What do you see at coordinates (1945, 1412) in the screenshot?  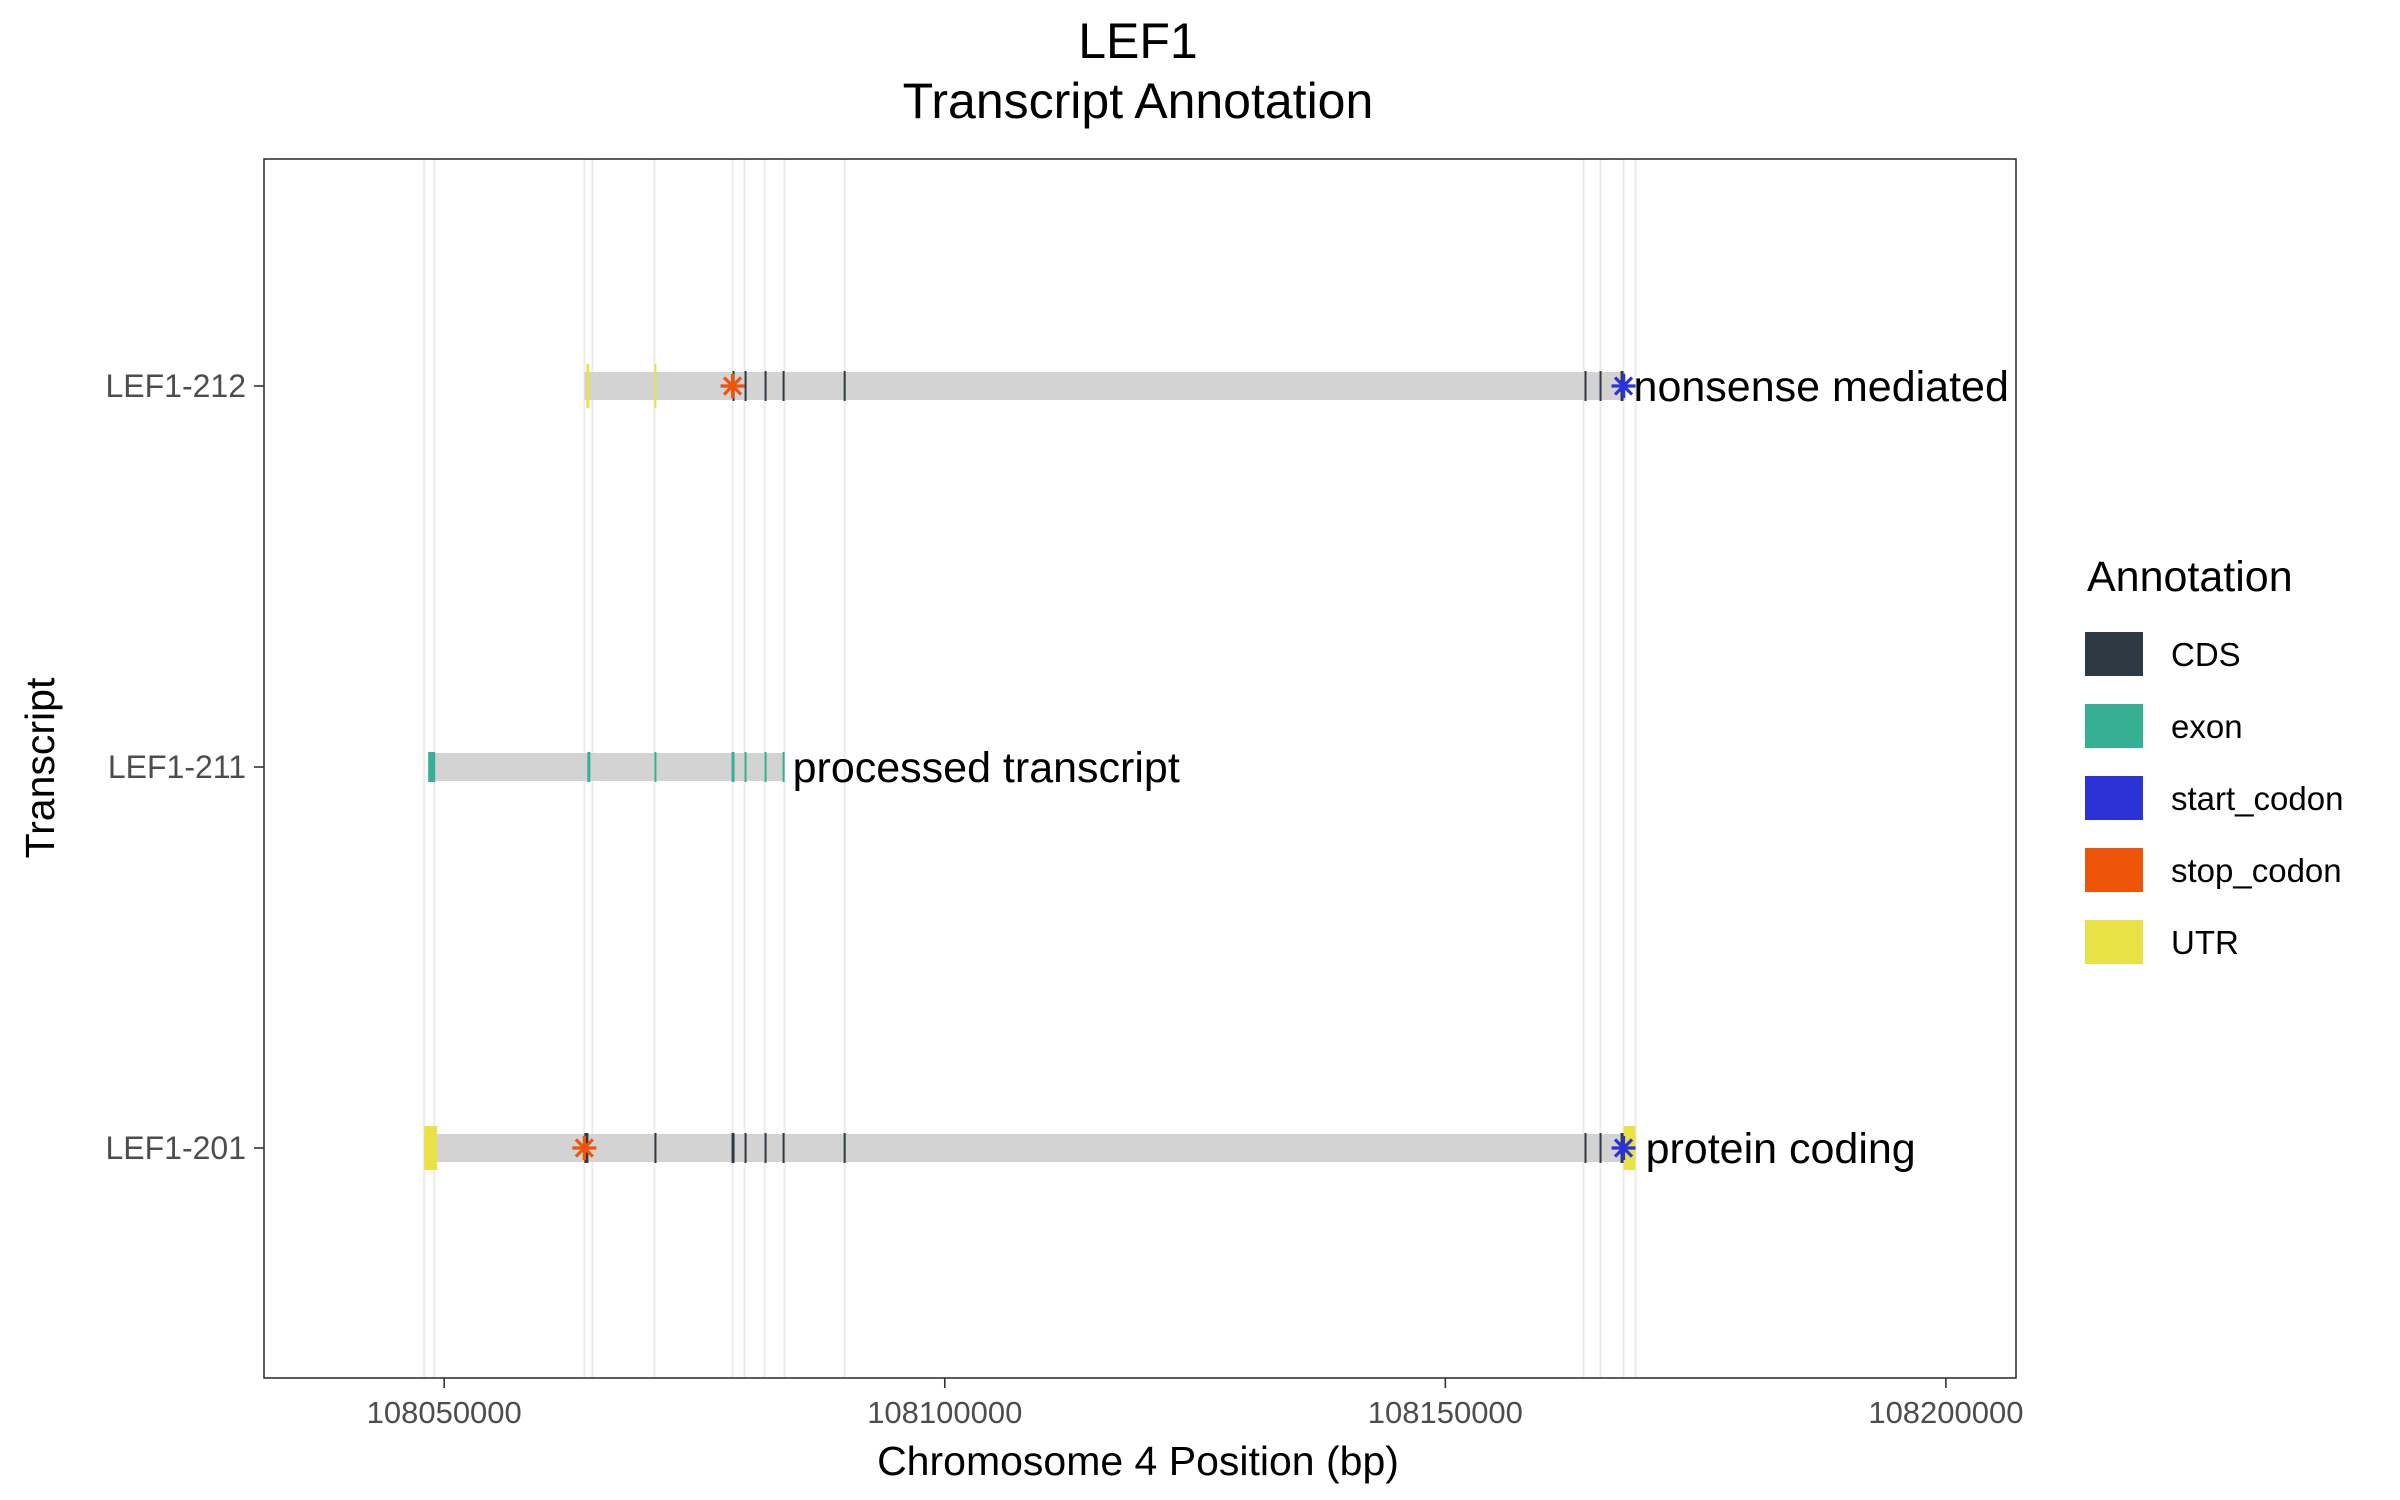 I see `x-tick-label: 108200000` at bounding box center [1945, 1412].